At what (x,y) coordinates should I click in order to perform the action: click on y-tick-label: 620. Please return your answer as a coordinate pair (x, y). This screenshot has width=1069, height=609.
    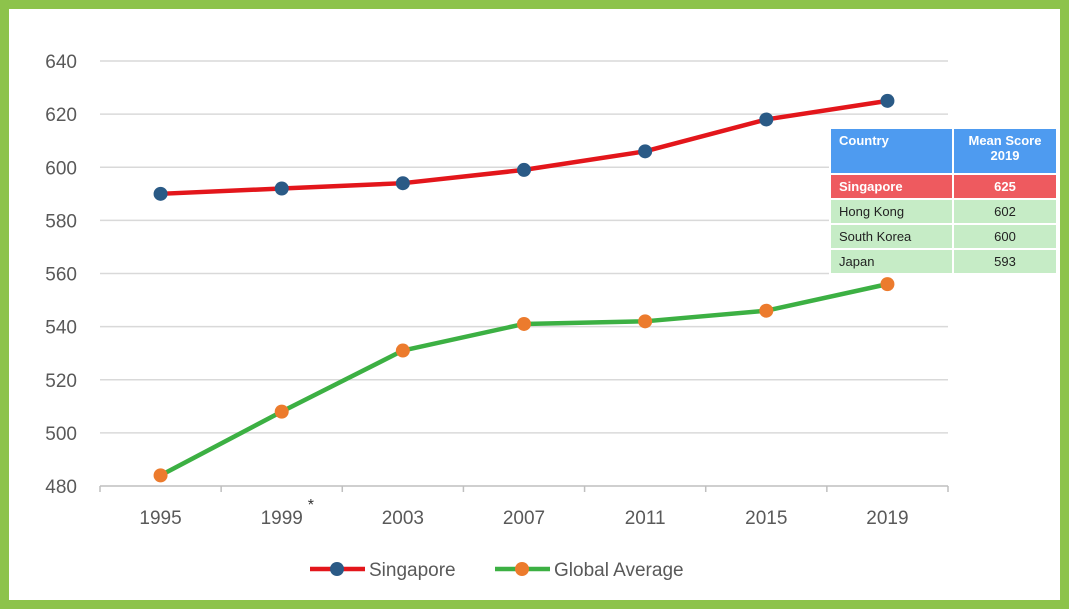
    Looking at the image, I should click on (61, 115).